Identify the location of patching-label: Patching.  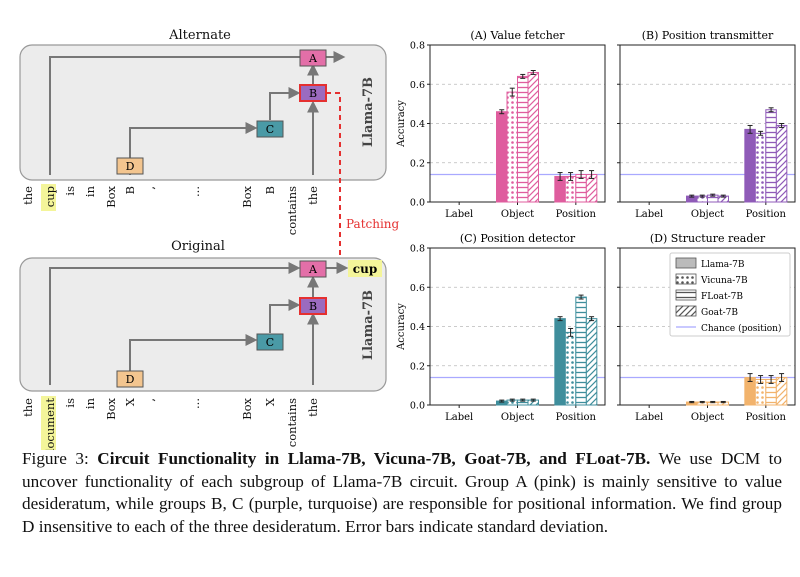
(373, 224).